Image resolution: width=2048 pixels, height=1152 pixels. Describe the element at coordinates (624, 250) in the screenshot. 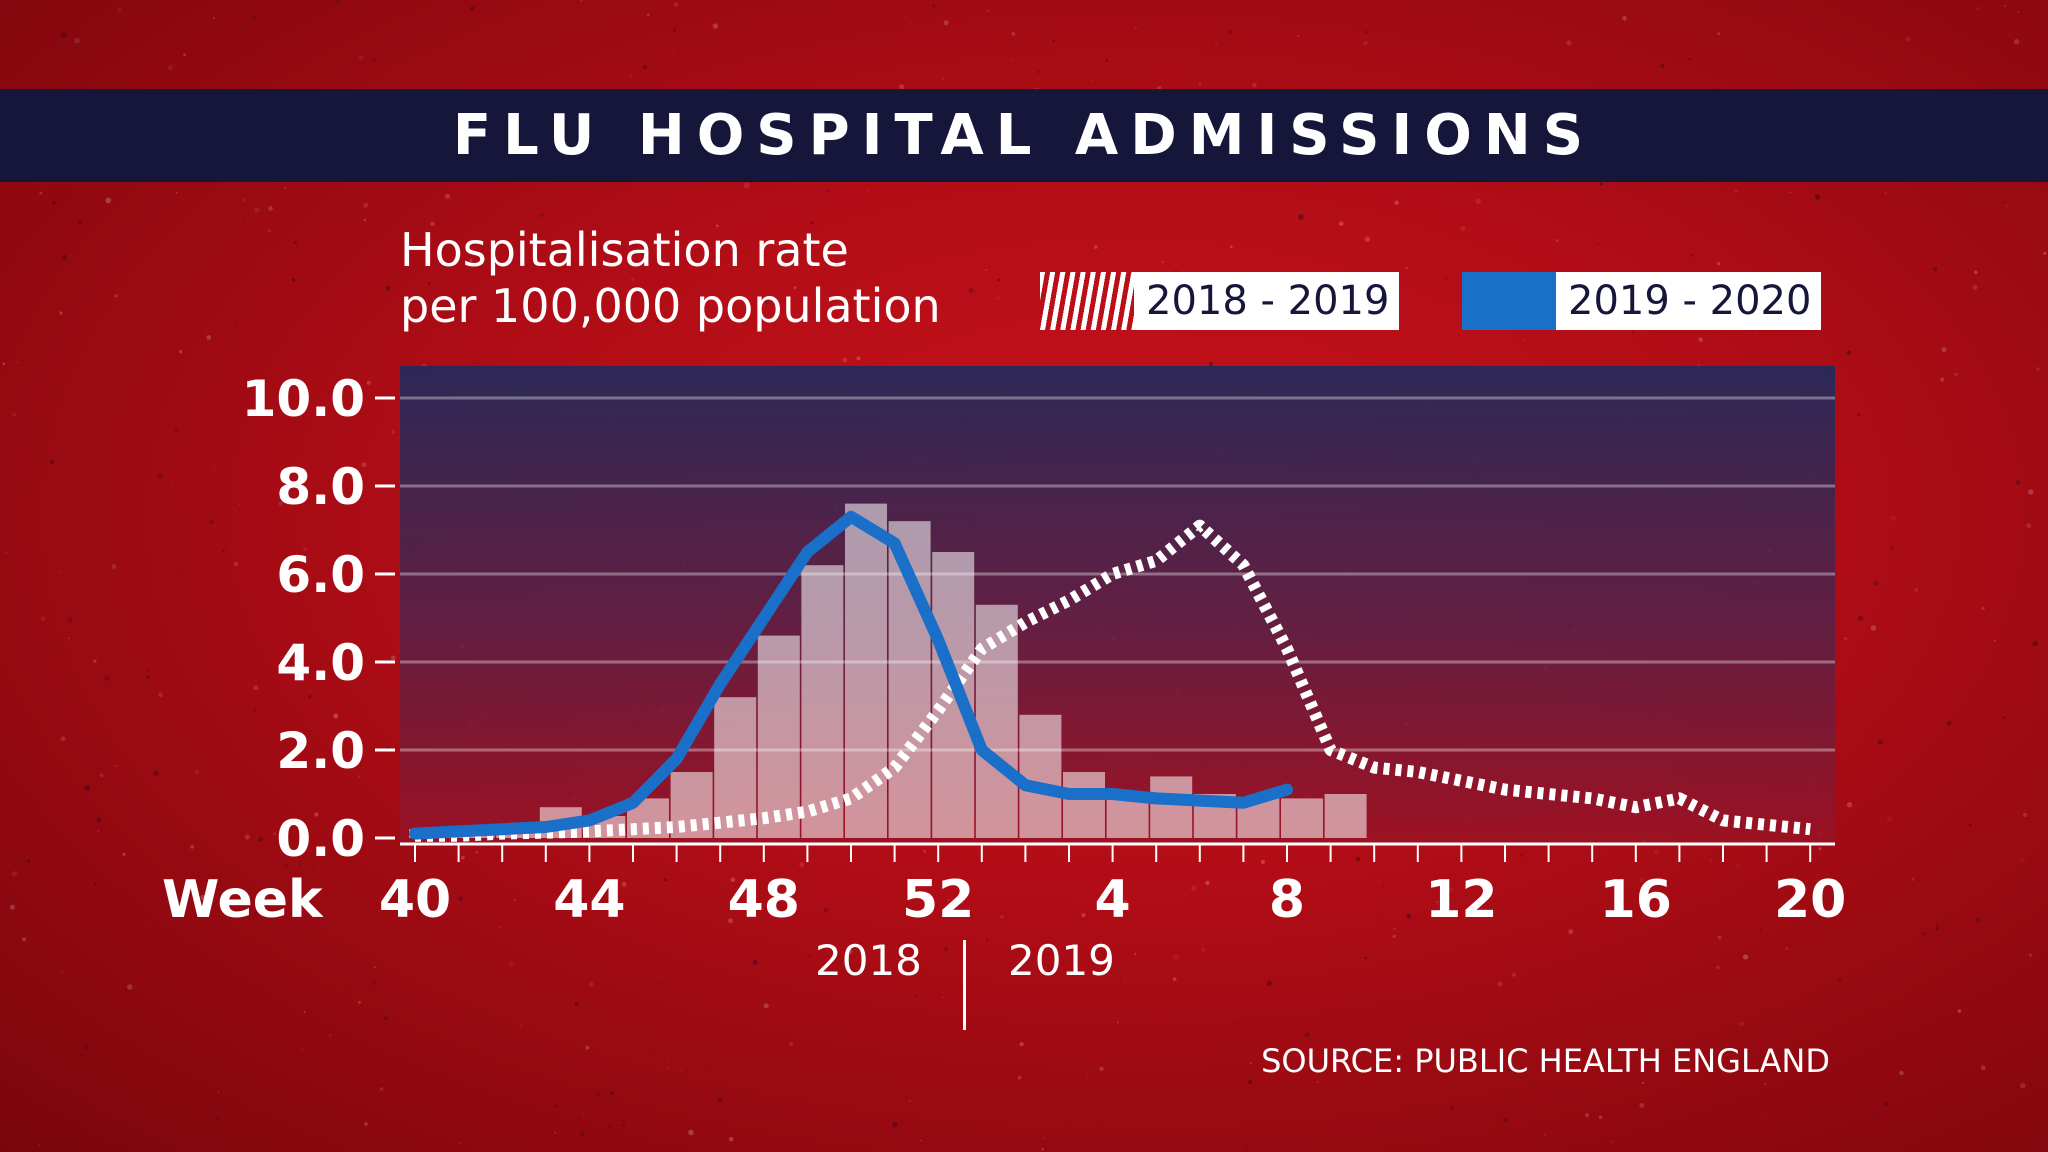

I see `y-axis-label-line1: Hospitalisation rate` at that location.